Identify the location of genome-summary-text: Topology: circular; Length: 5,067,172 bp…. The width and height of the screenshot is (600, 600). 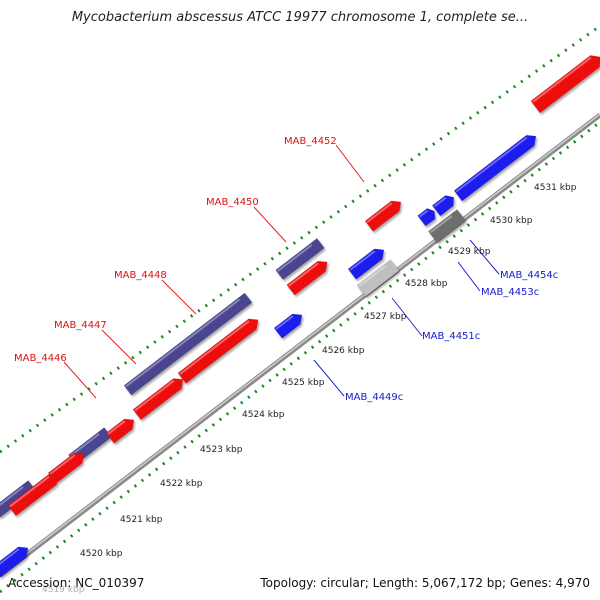
(425, 583).